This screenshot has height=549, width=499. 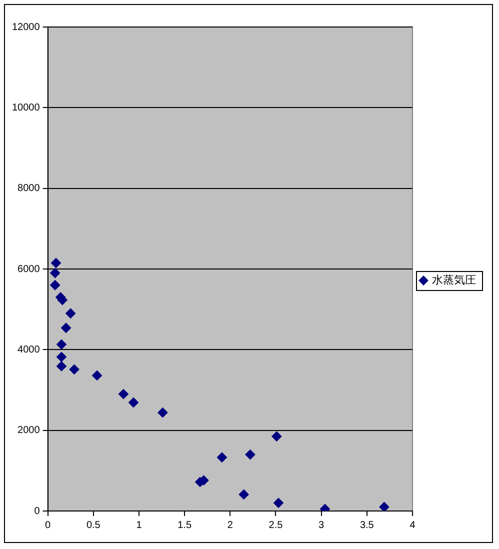 I want to click on x-tick-label: 4, so click(x=413, y=525).